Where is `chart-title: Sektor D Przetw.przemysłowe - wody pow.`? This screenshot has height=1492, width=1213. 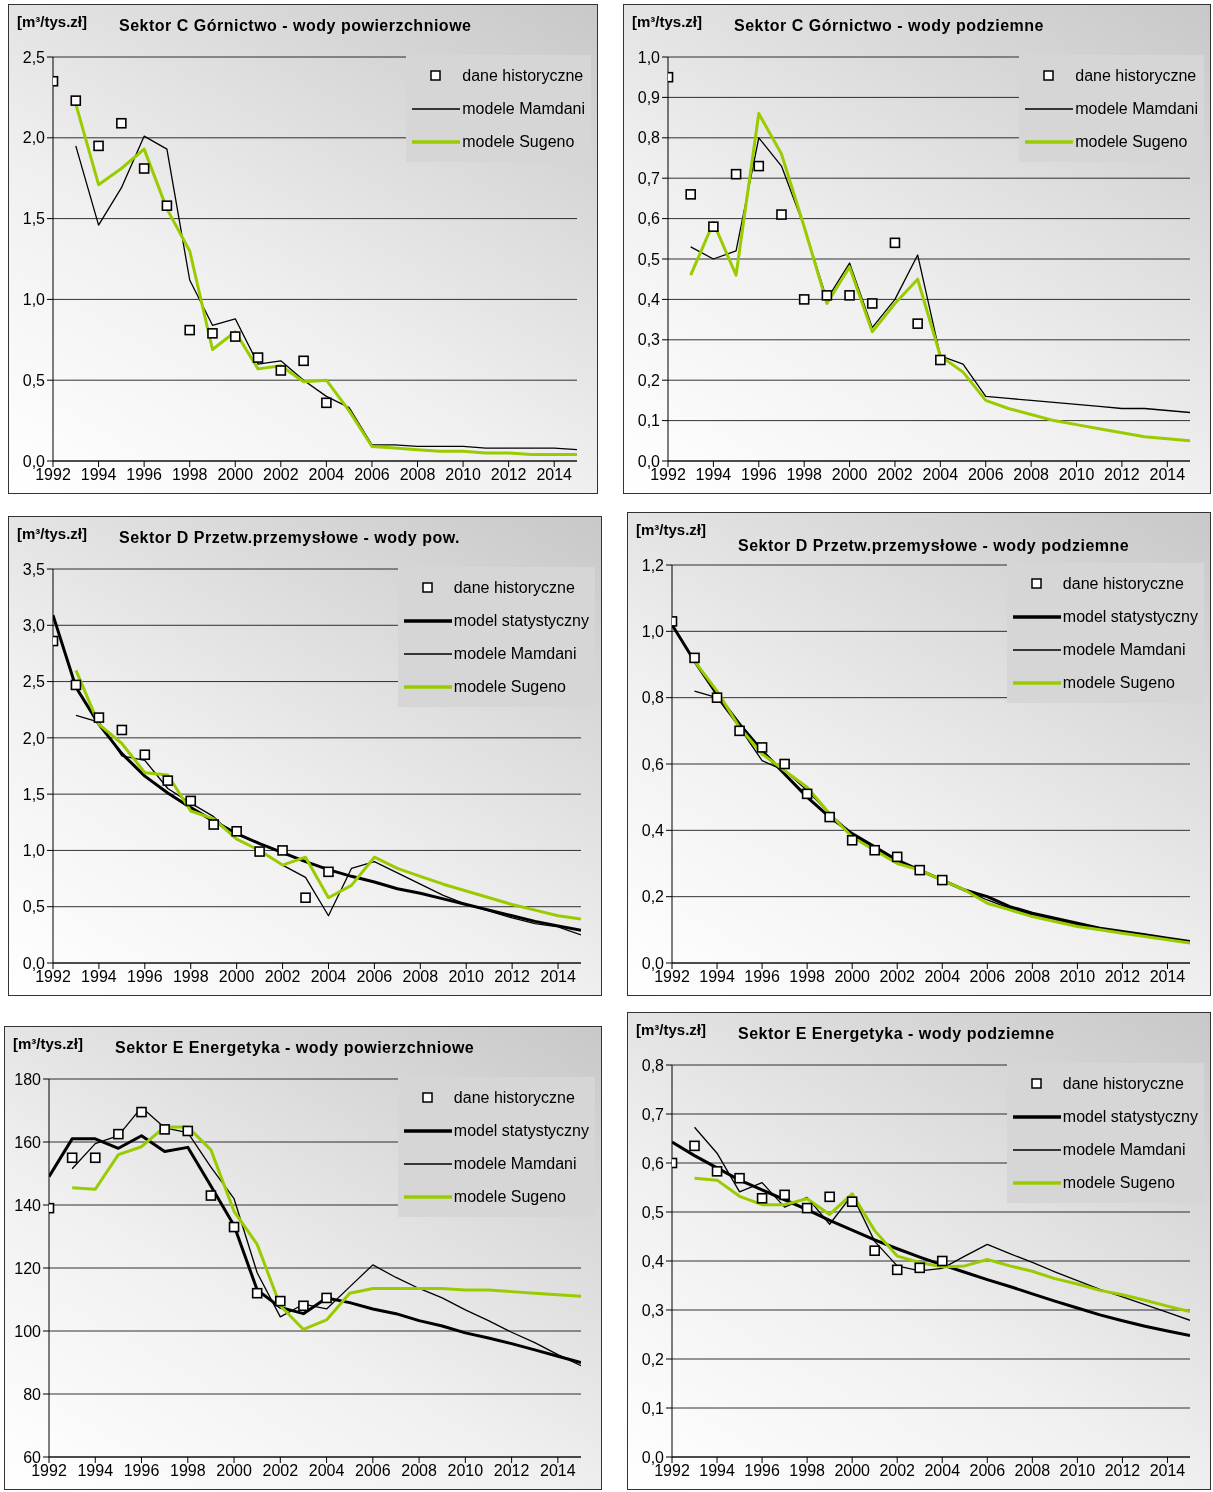
chart-title: Sektor D Przetw.przemysłowe - wody pow. is located at coordinates (290, 538).